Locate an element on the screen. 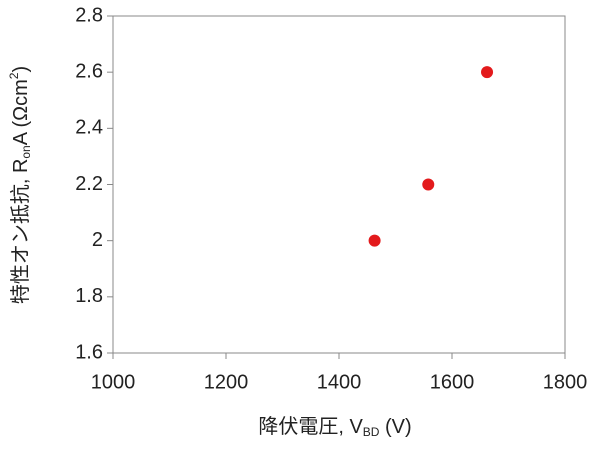  x-tick-label: 1200 is located at coordinates (226, 382).